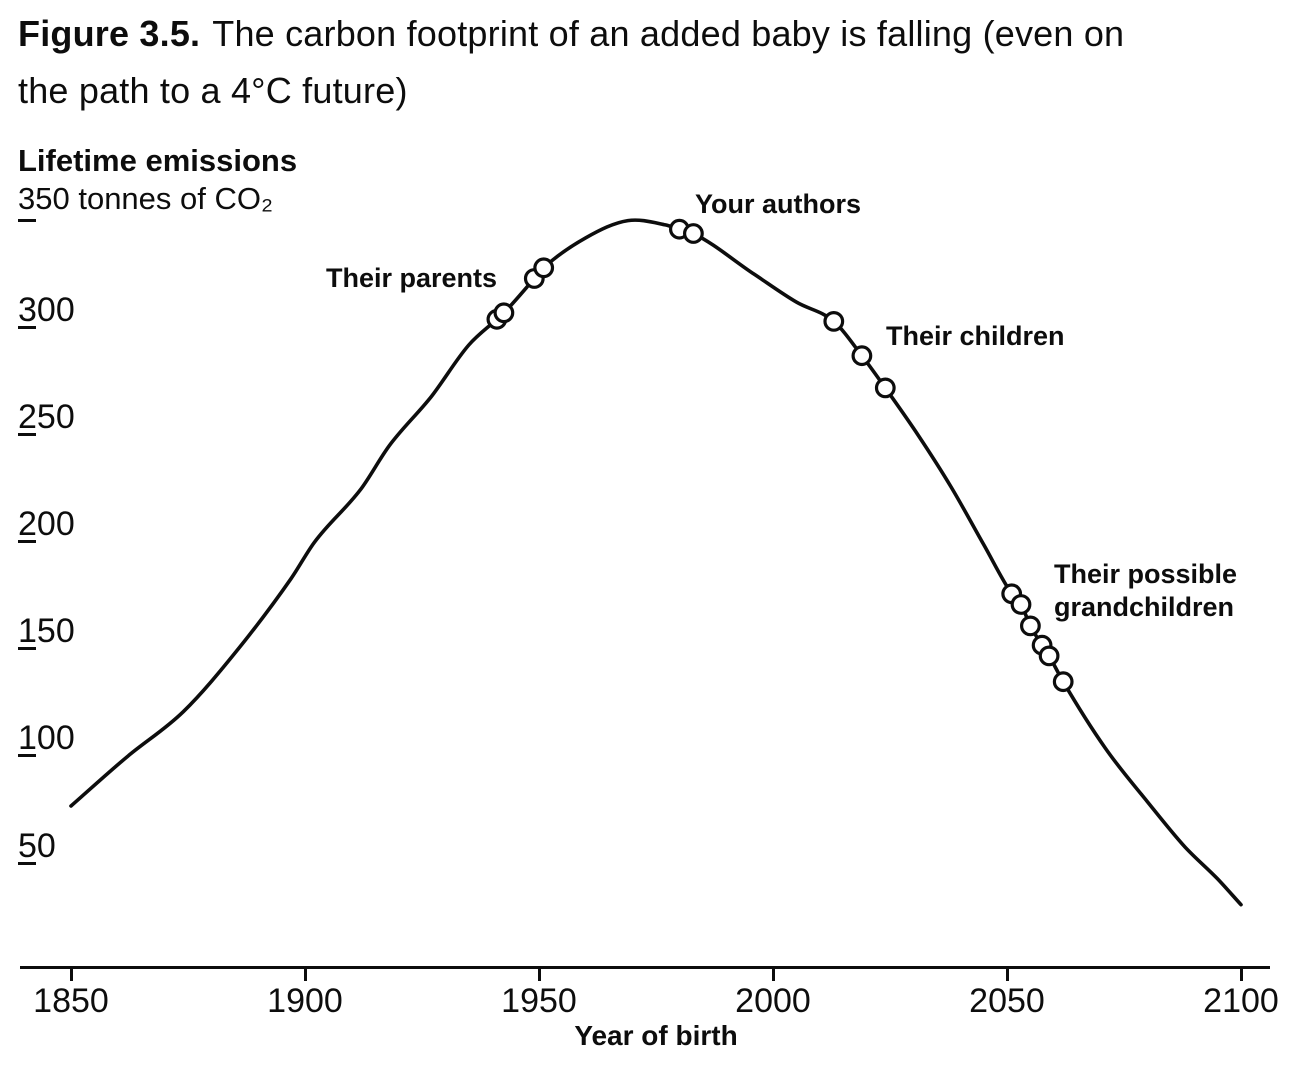  Describe the element at coordinates (773, 974) in the screenshot. I see `x-axis-tick-mark-2000` at that location.